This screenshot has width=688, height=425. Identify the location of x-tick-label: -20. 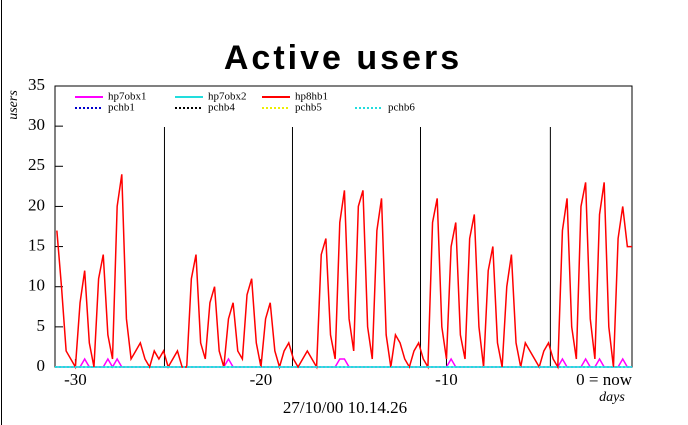
(261, 379).